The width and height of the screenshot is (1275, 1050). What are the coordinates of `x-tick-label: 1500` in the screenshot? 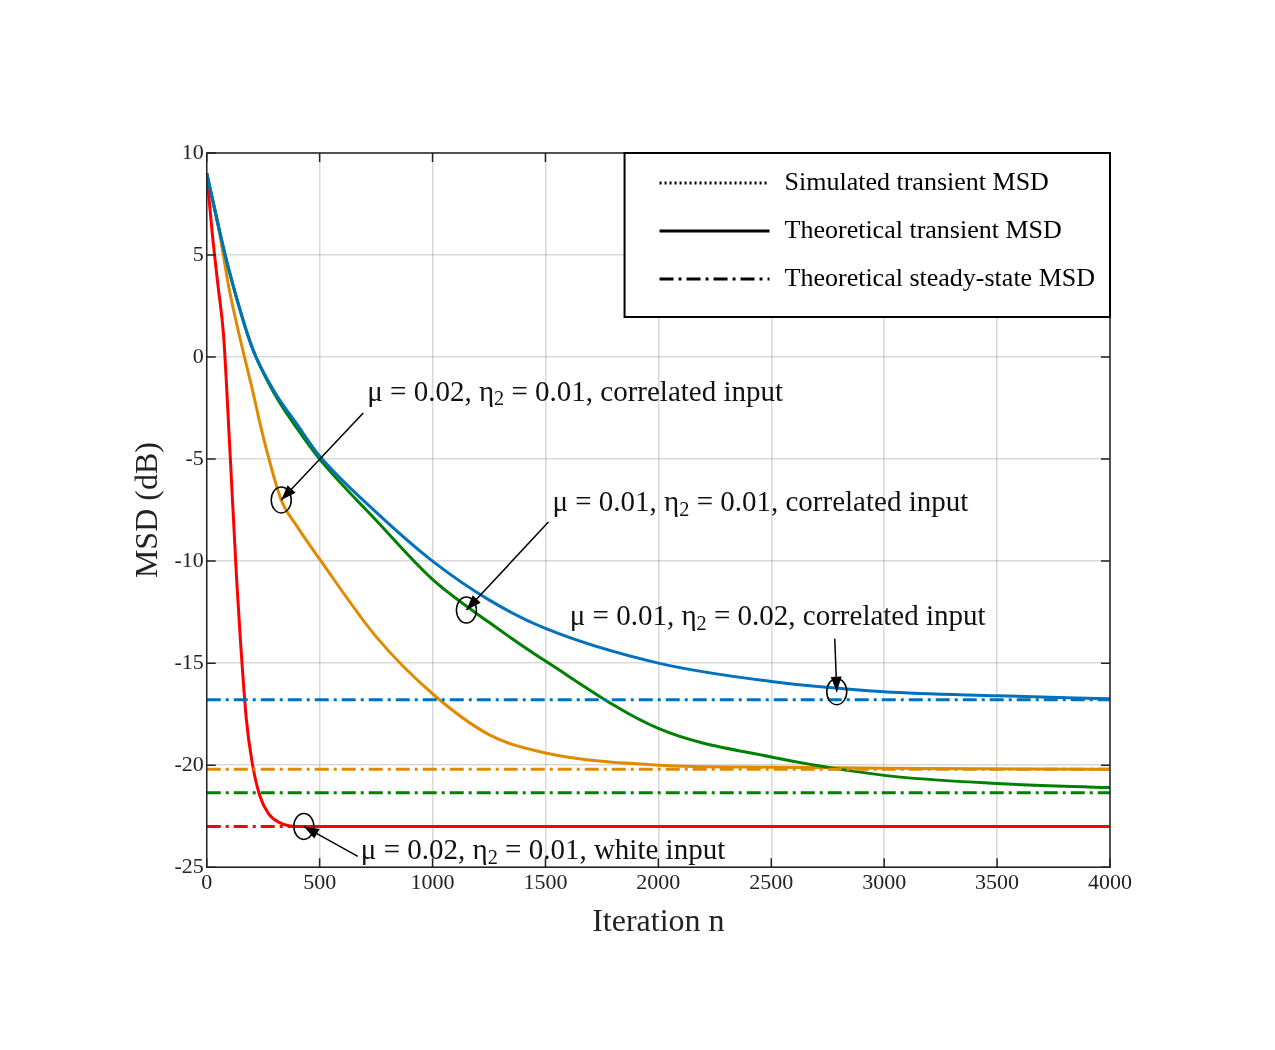 It's located at (545, 882).